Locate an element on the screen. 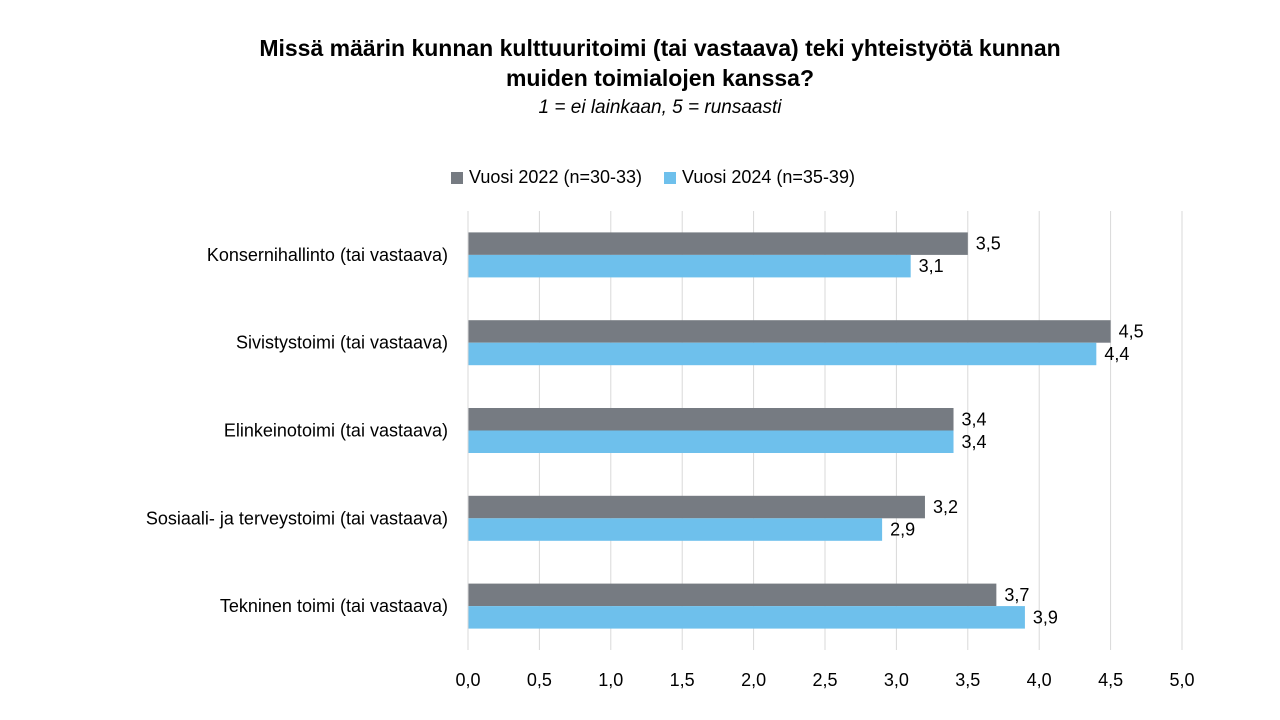 This screenshot has width=1280, height=720. x-tick-label: 0,5 is located at coordinates (539, 680).